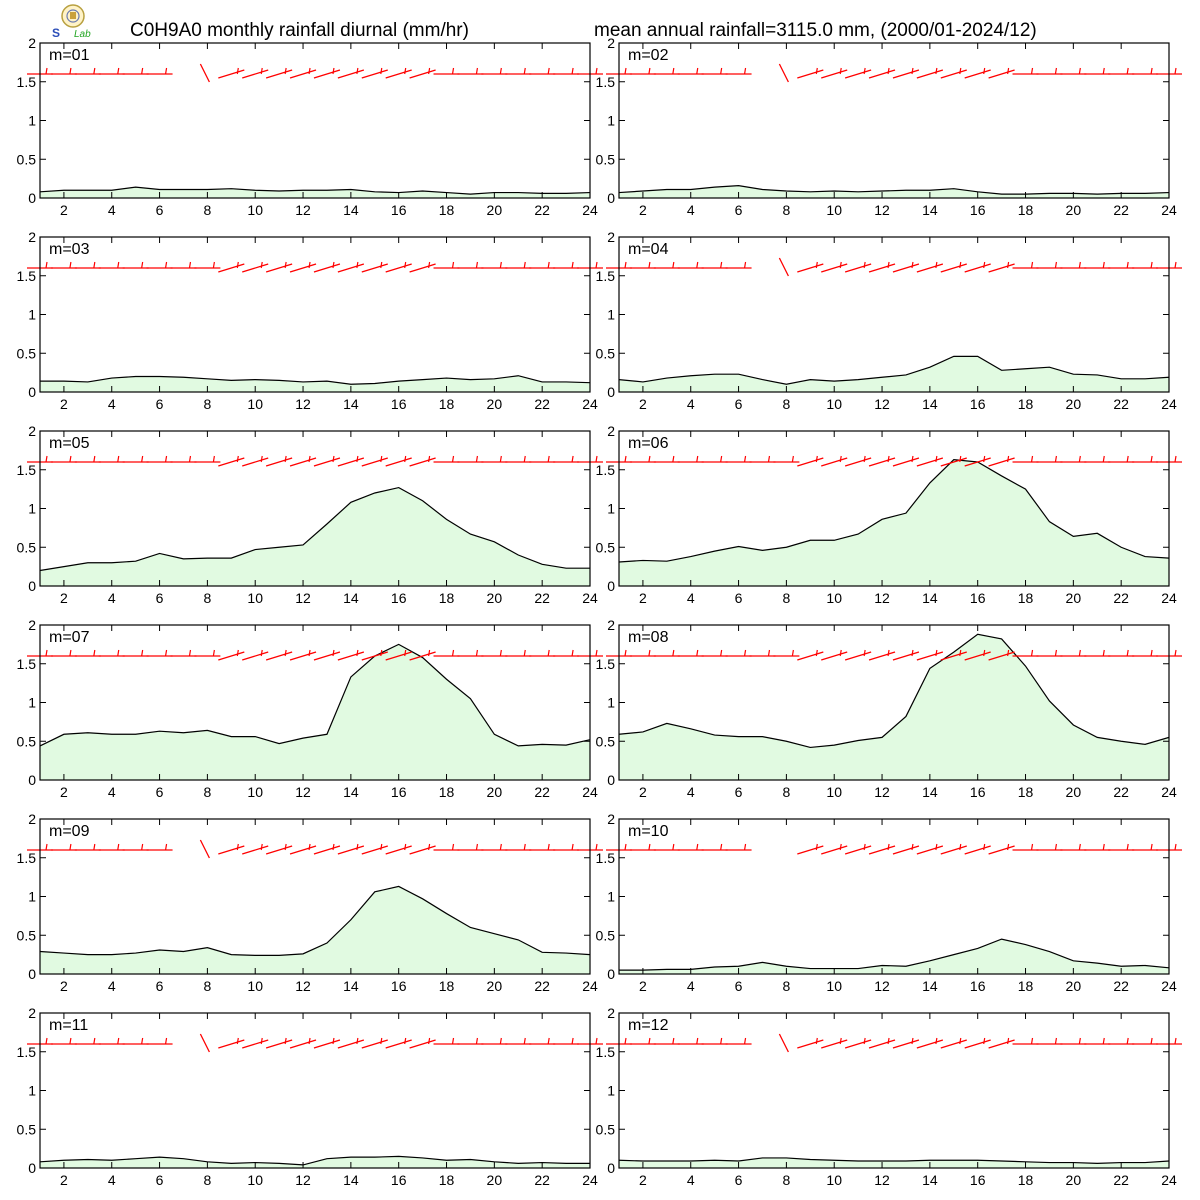  I want to click on chart-title: C0H9A0 monthly rainfall diurnal (mm/hr), so click(299, 30).